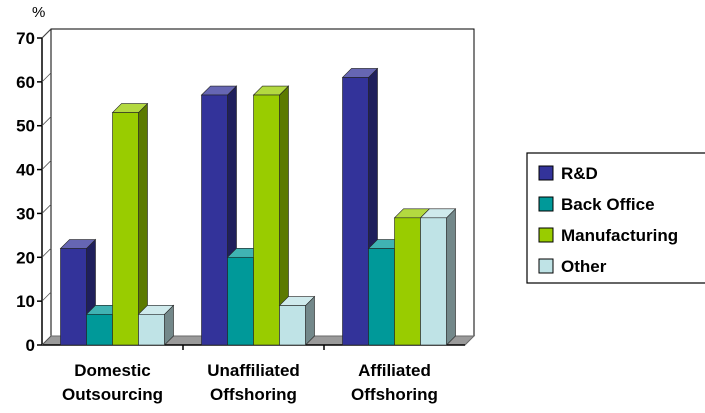  Describe the element at coordinates (25, 170) in the screenshot. I see `y-tick-label: 40` at that location.